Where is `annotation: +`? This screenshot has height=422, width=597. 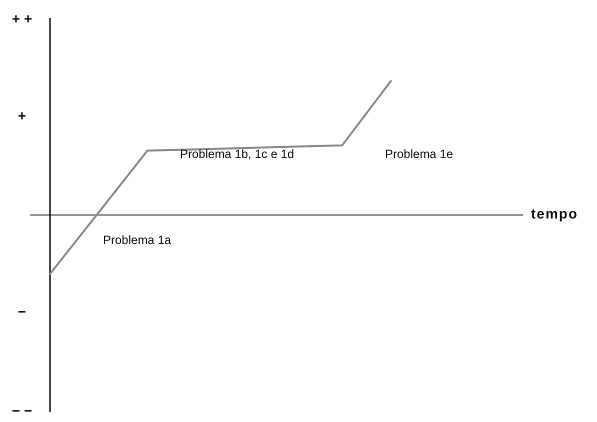 annotation: + is located at coordinates (22, 116).